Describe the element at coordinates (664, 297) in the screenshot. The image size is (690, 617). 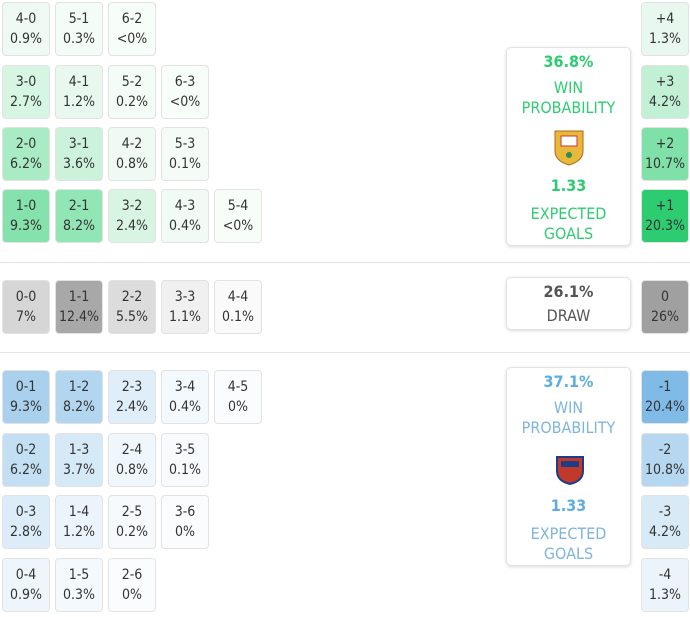
I see `score: 0` at that location.